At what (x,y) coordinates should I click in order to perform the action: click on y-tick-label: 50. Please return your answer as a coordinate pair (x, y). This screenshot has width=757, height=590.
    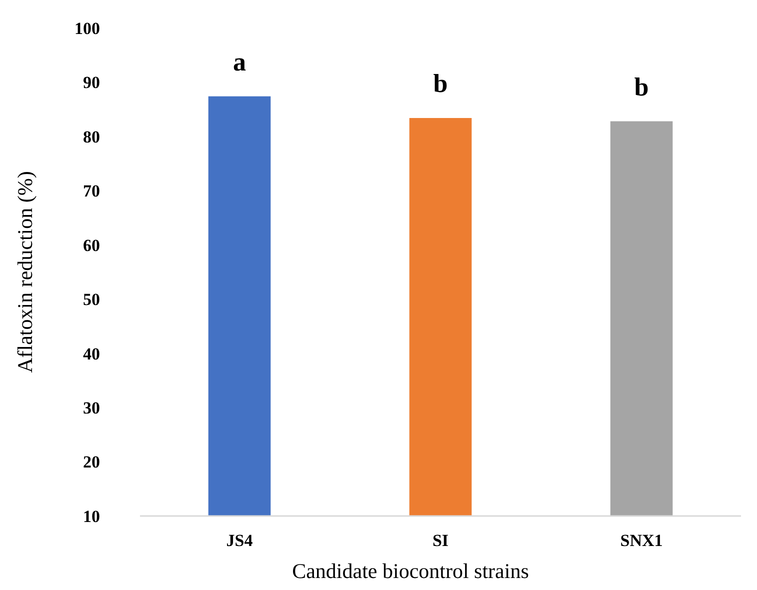
    Looking at the image, I should click on (91, 300).